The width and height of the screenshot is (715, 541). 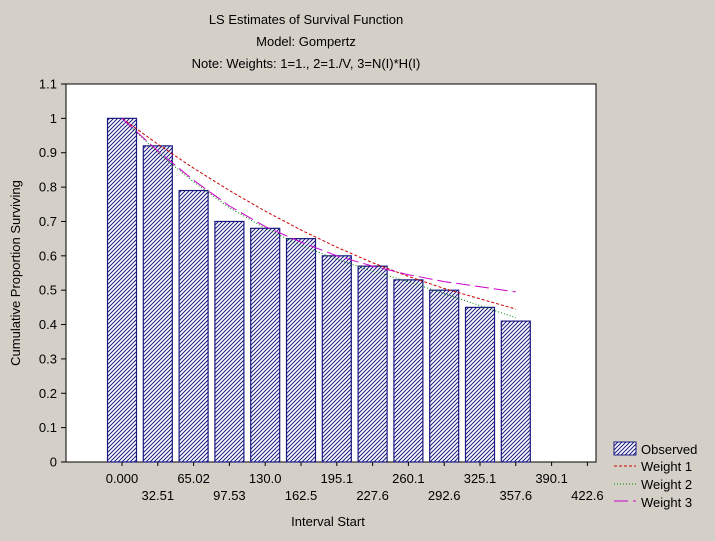 I want to click on chart-title: LS Estimates of Survival Function, so click(x=306, y=19).